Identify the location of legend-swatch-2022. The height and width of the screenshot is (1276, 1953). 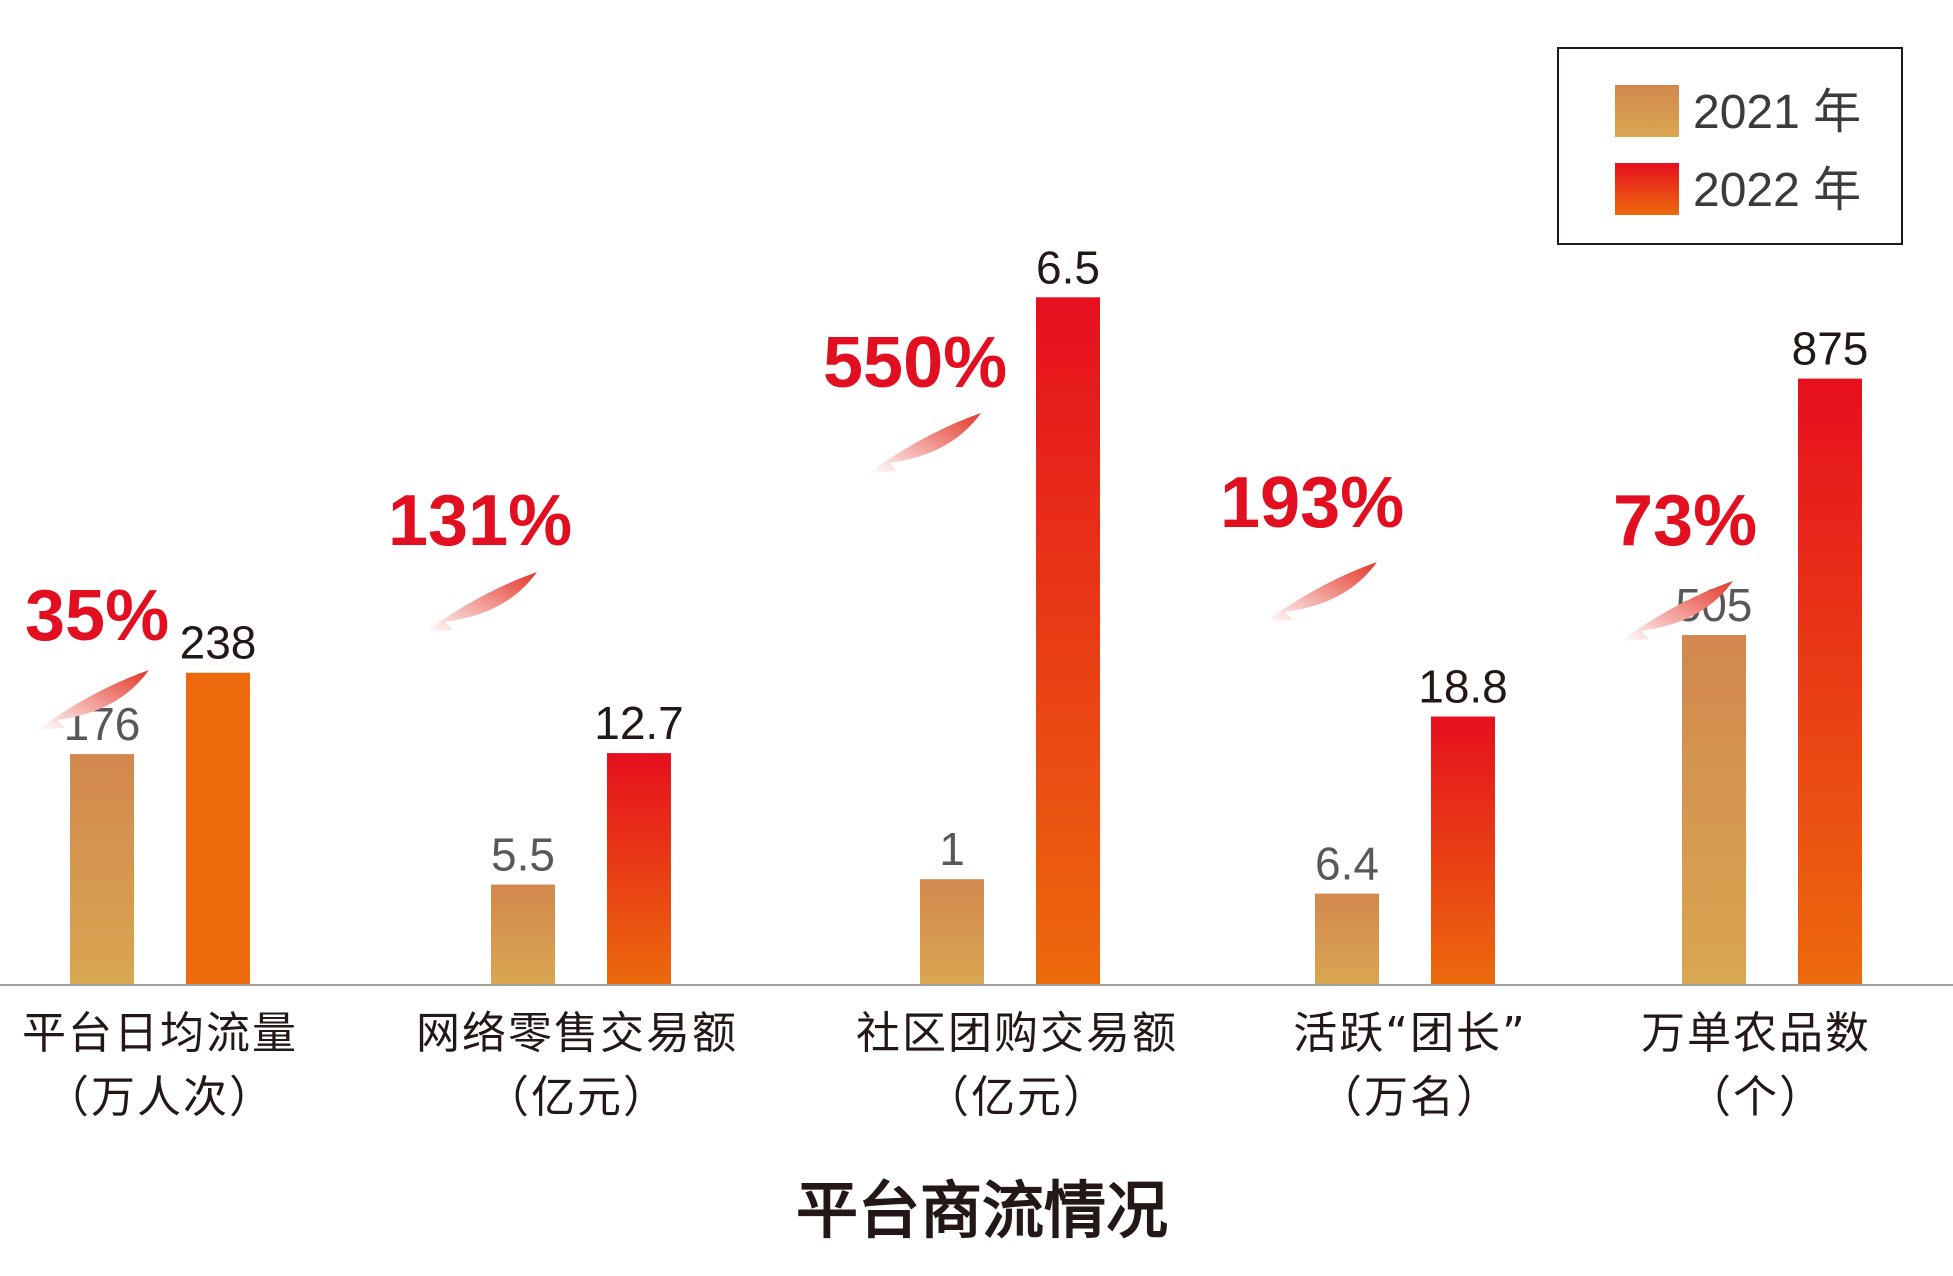
(1647, 189).